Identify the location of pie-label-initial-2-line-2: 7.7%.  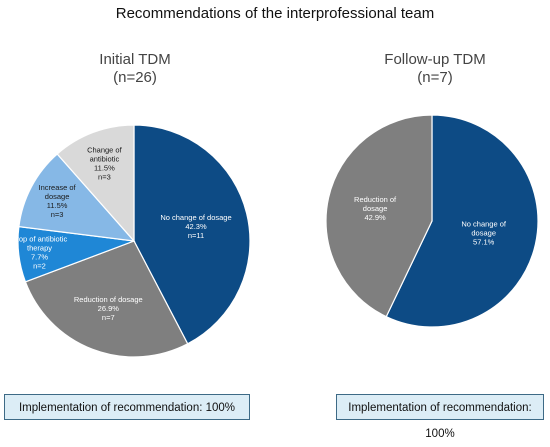
(39, 257).